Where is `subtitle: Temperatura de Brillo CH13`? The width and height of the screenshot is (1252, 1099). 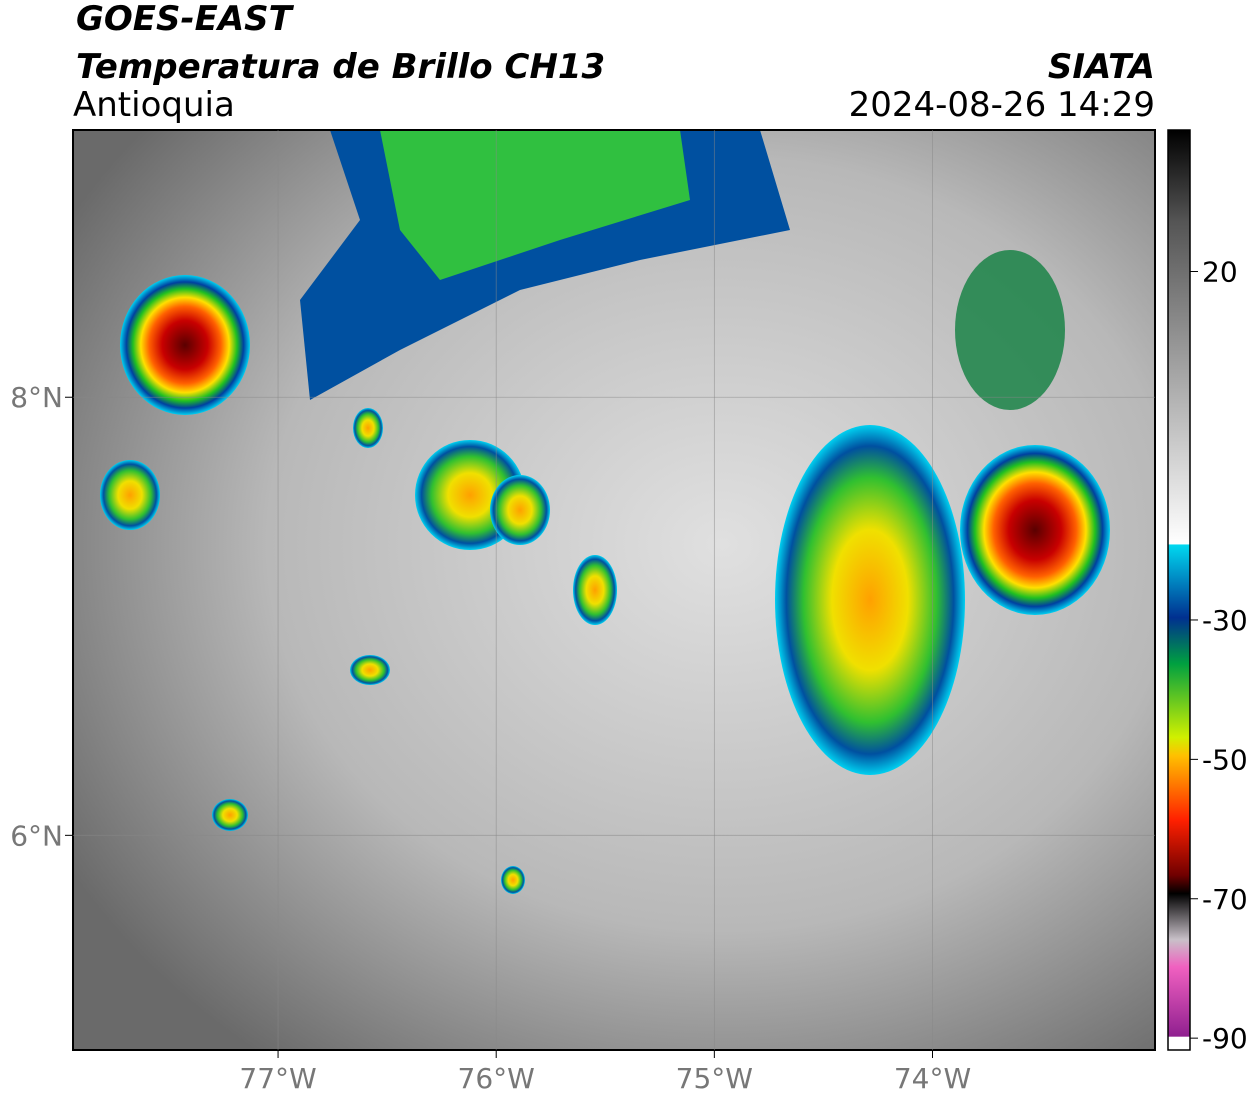 subtitle: Temperatura de Brillo CH13 is located at coordinates (340, 67).